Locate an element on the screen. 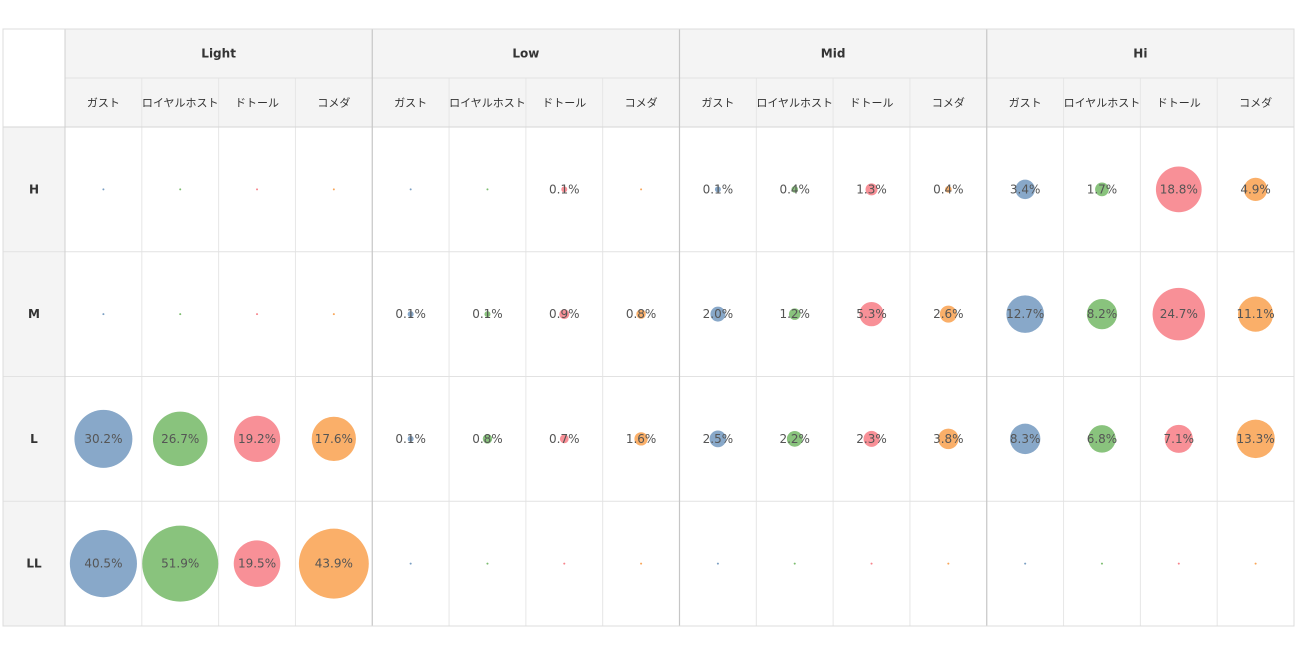 The width and height of the screenshot is (1300, 664). cell-value-label: 24.7% is located at coordinates (1179, 314).